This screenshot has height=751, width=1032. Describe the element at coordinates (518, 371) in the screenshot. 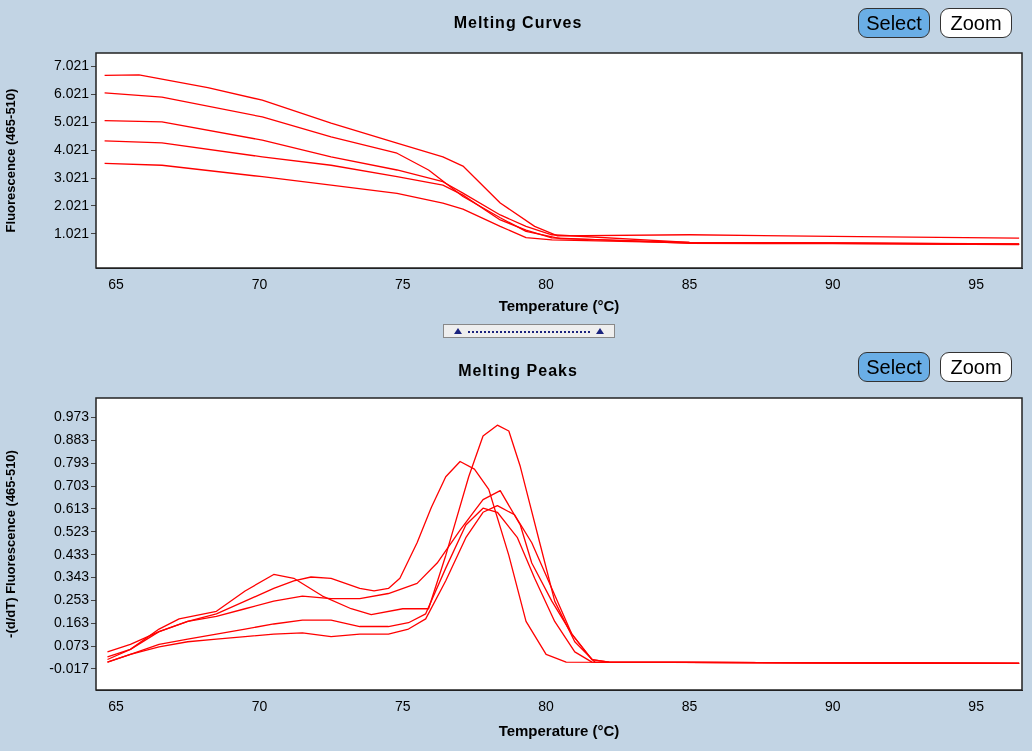

I see `chart-title: Melting Peaks` at that location.